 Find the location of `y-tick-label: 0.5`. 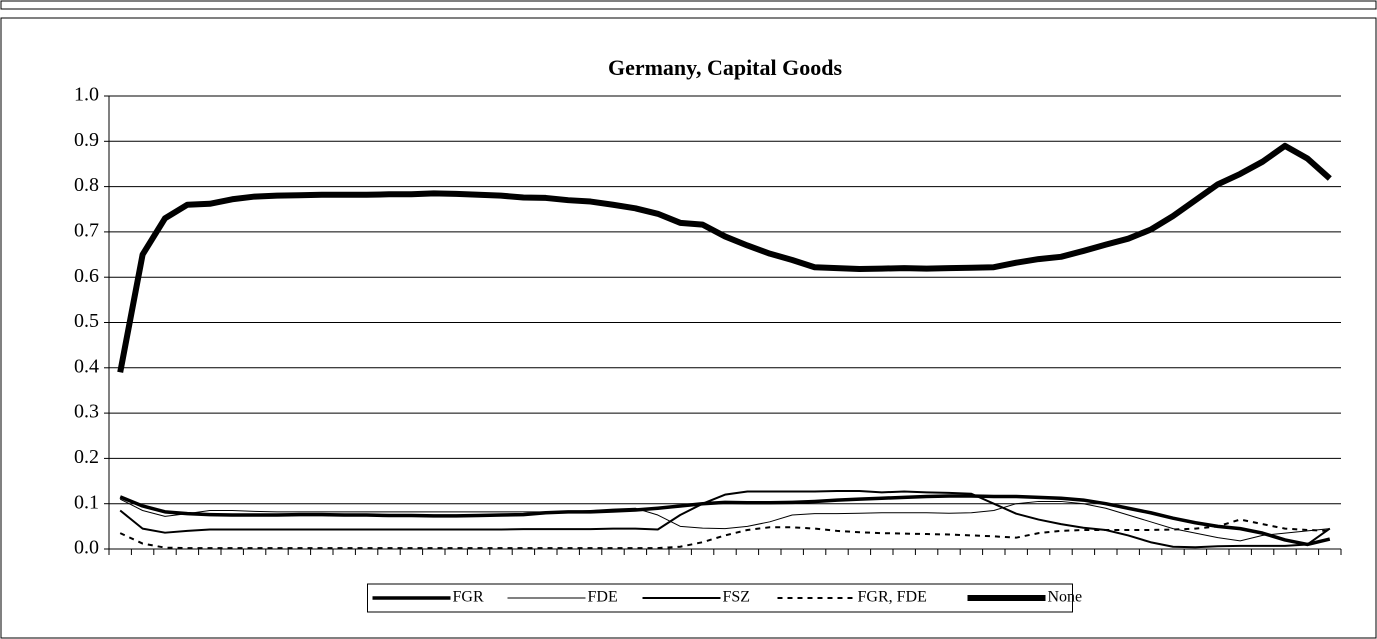

y-tick-label: 0.5 is located at coordinates (86, 321).